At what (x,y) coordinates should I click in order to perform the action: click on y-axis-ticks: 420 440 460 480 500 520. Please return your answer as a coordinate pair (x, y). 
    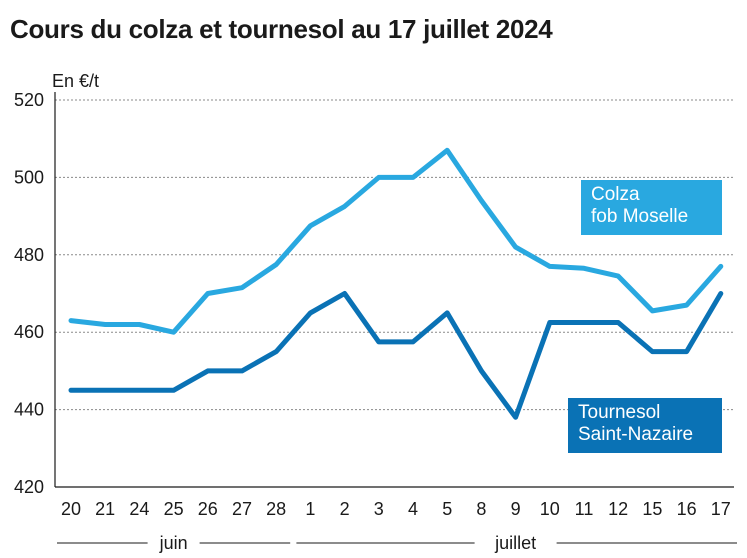
    Looking at the image, I should click on (29, 293).